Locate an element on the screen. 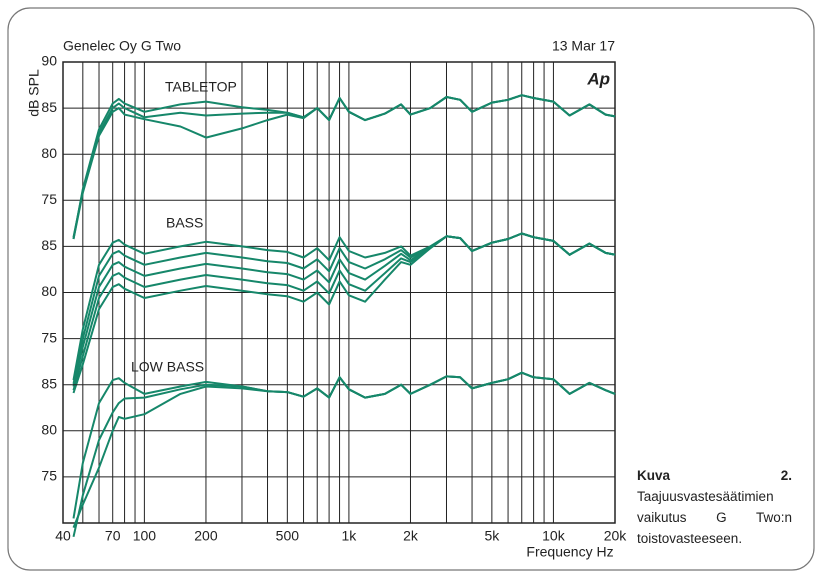  chart-title: Genelec Oy G Two is located at coordinates (122, 46).